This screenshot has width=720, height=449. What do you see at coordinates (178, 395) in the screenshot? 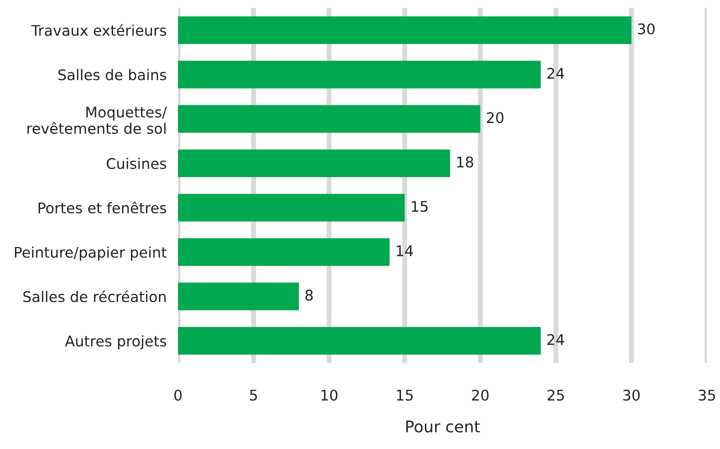
I see `x-tick-label: 0` at bounding box center [178, 395].